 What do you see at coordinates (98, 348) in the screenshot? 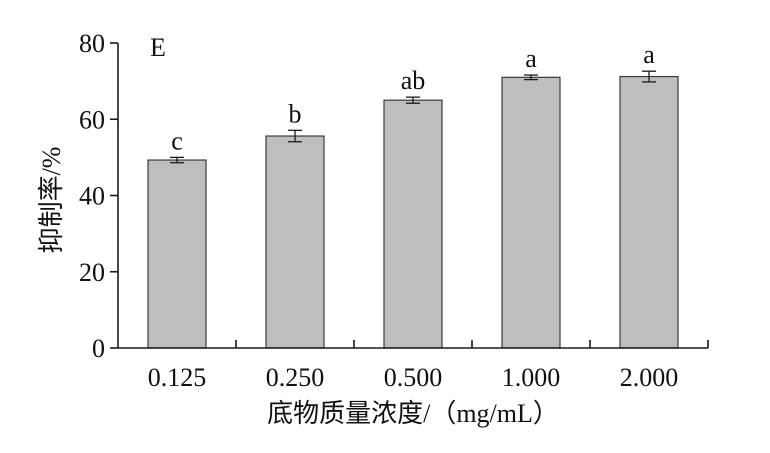
I see `y-tick-label-0: 0` at bounding box center [98, 348].